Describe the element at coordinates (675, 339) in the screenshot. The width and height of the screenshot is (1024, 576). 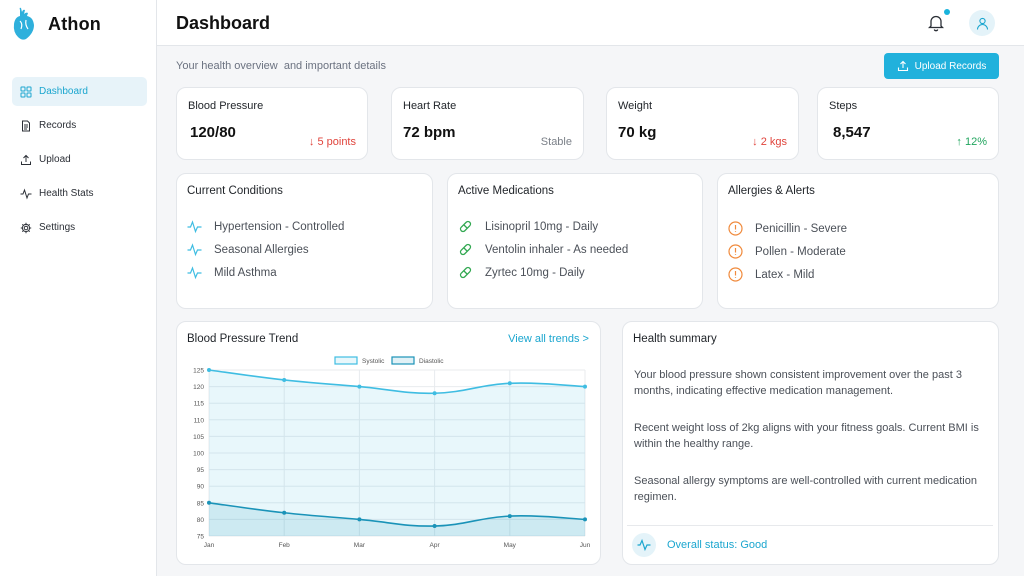
I see `card-title: Health summary` at that location.